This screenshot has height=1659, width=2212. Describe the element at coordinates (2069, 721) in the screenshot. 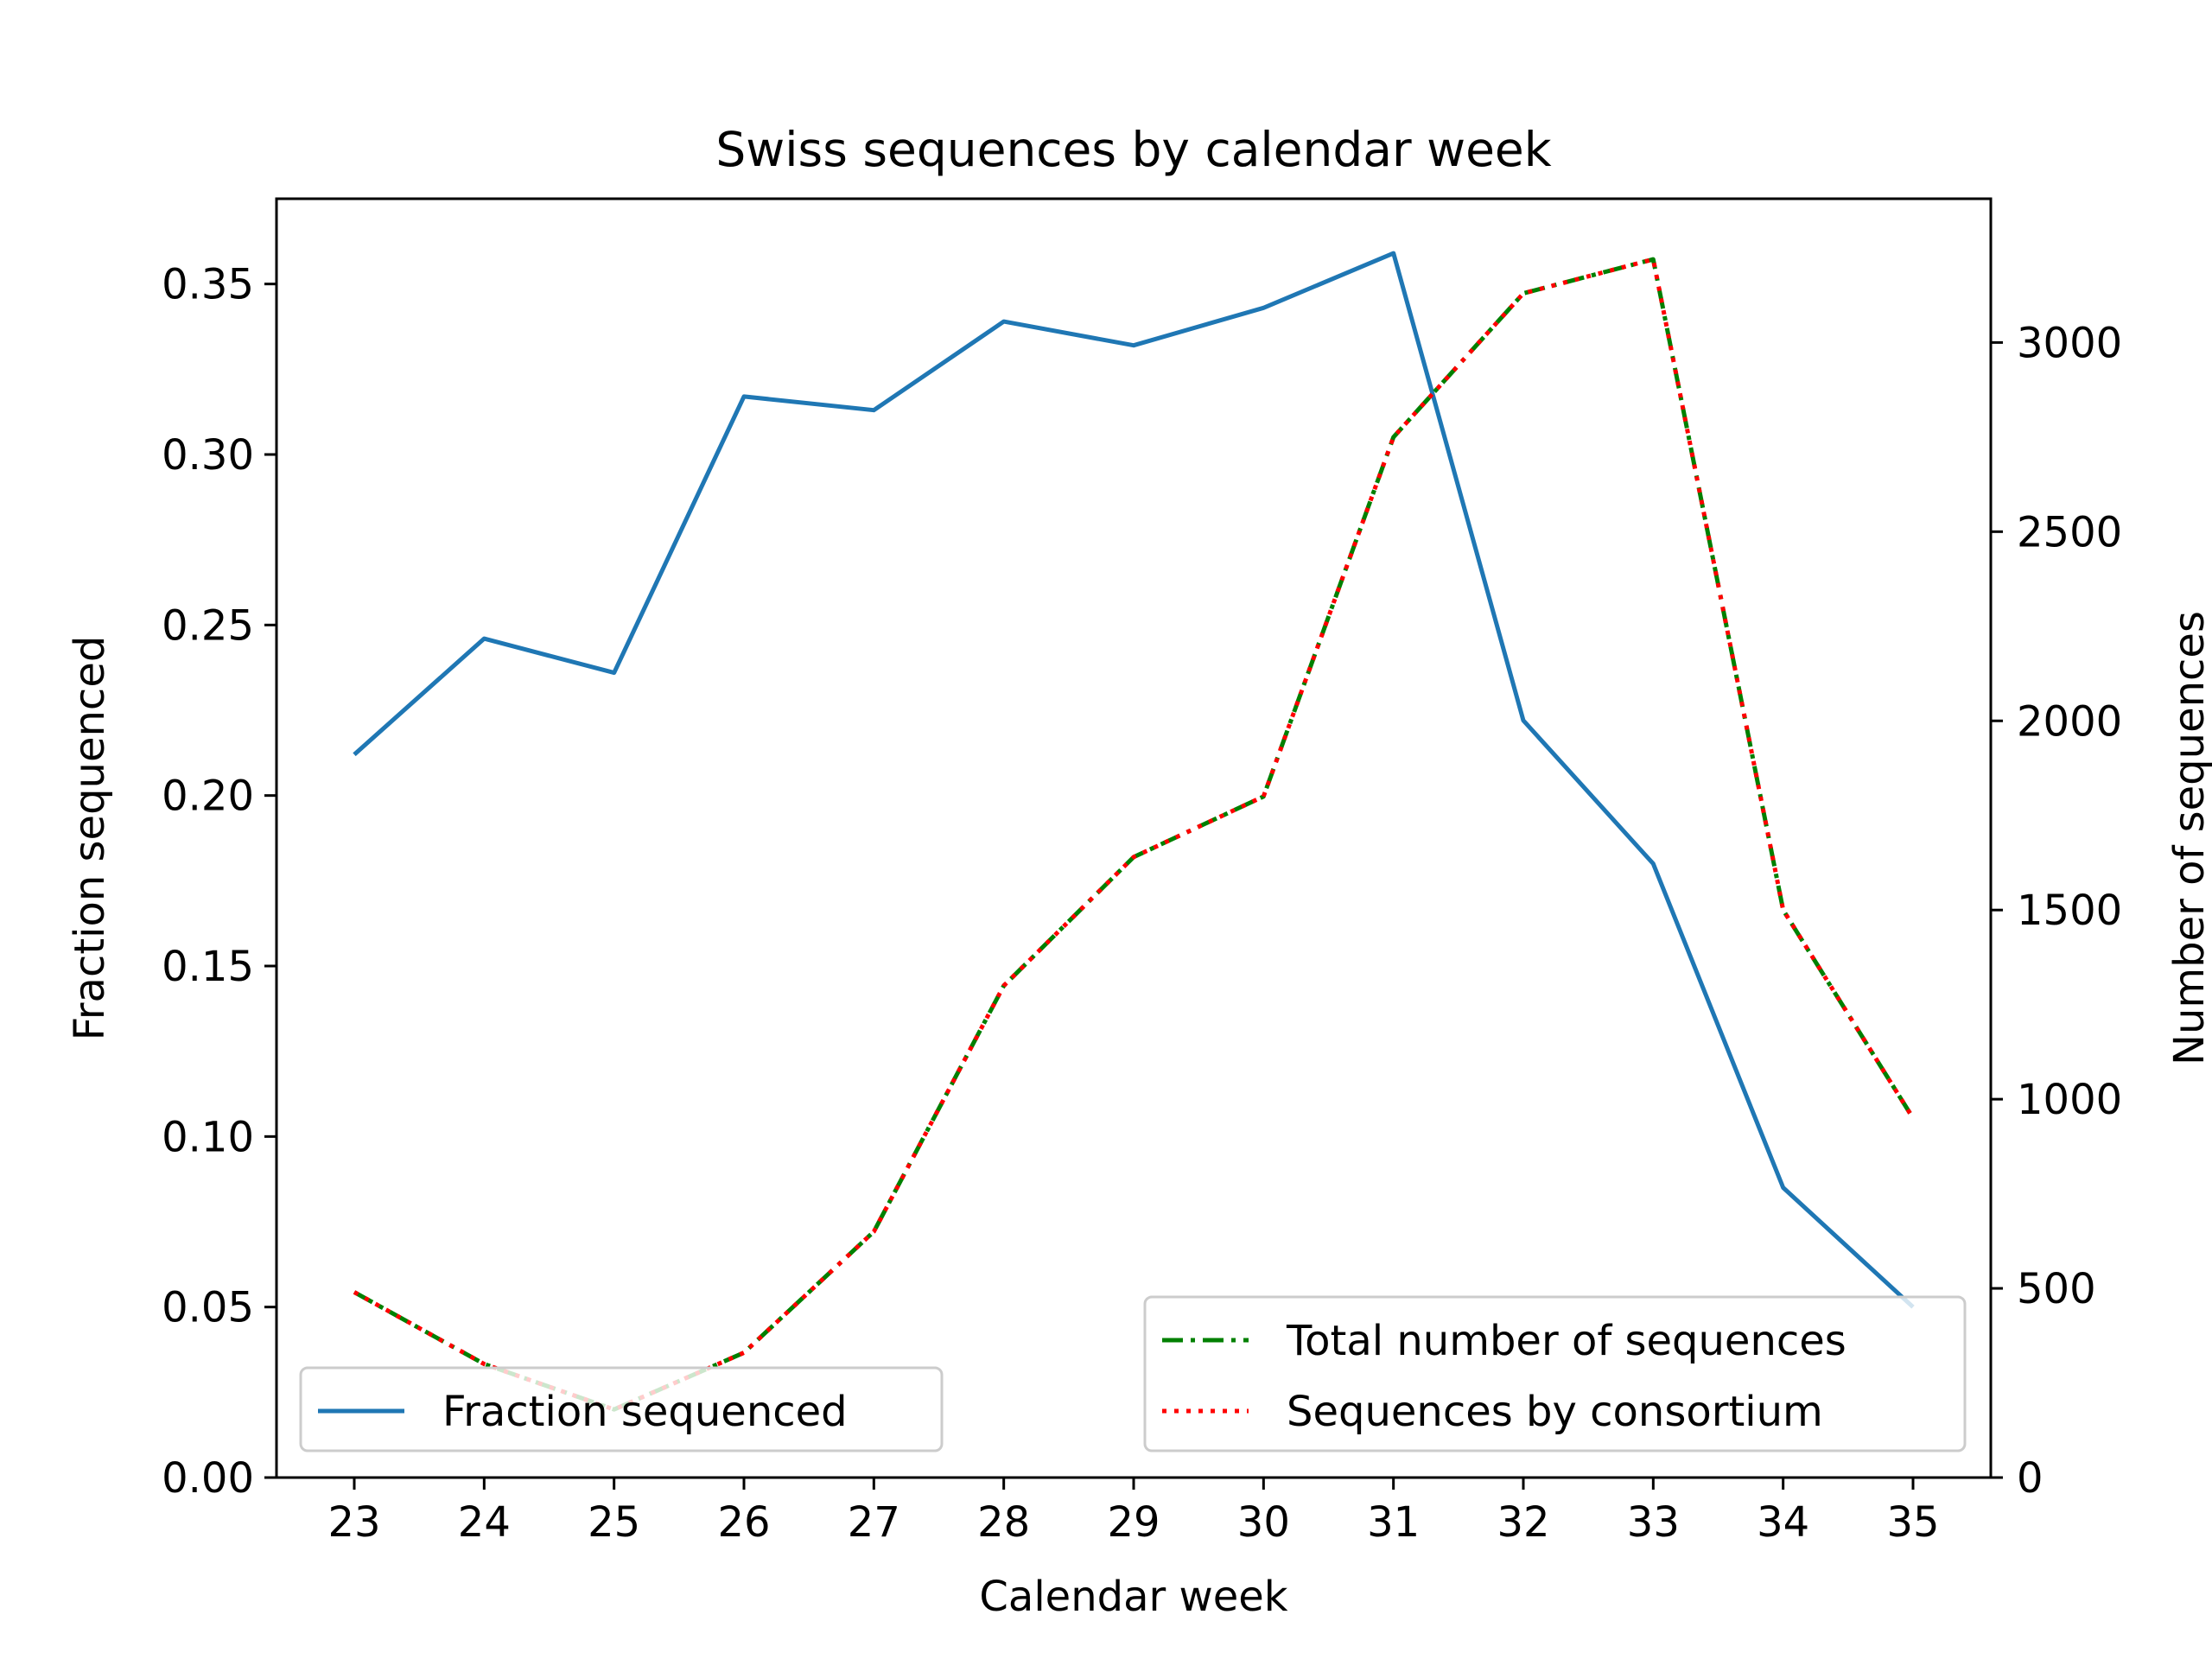

I see `y-right-tick-label: 2000` at that location.